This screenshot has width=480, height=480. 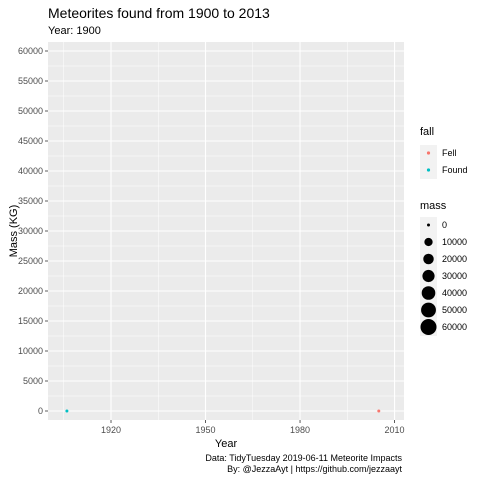 I want to click on x-tick-label: 1980, so click(x=300, y=430).